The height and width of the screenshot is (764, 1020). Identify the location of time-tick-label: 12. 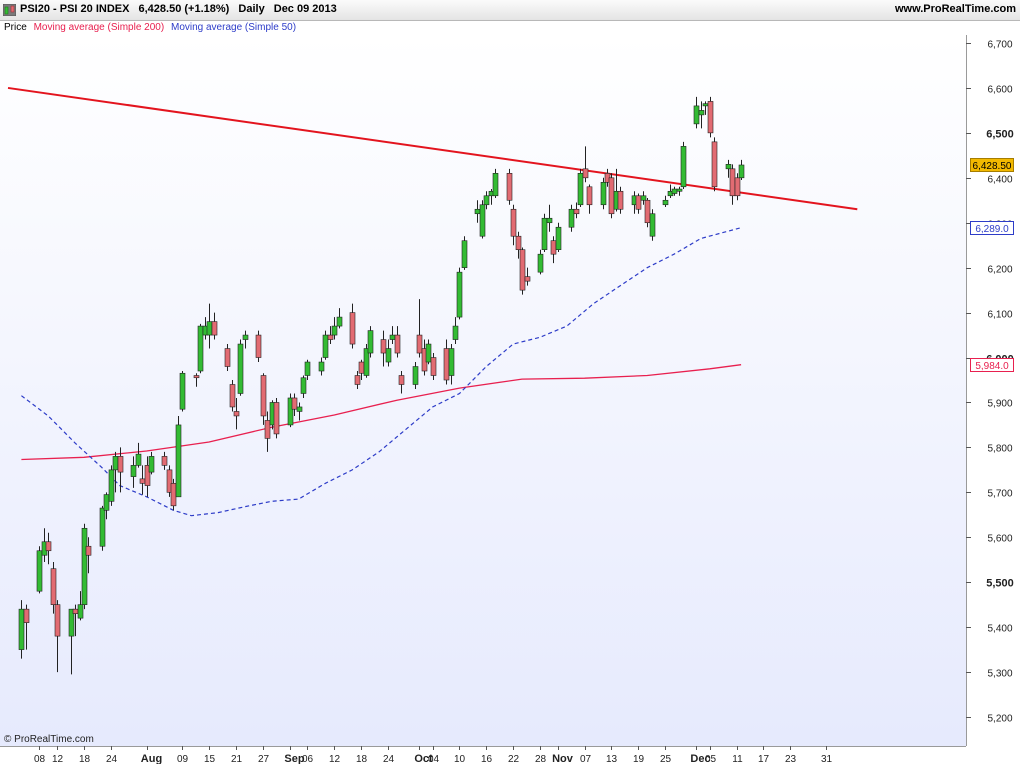
(58, 759).